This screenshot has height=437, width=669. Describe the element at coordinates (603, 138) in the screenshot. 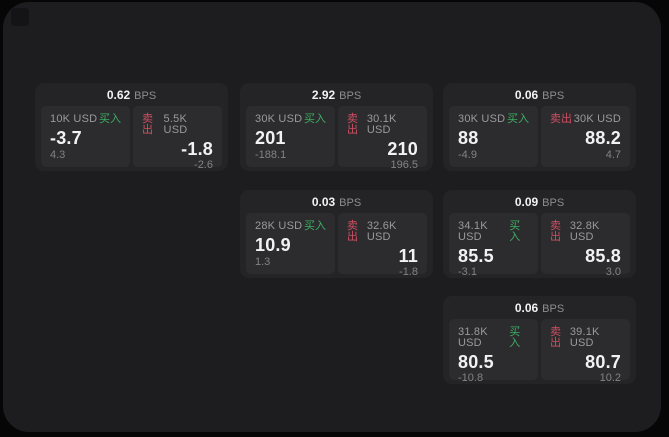

I see `sell-price: 88.2` at that location.